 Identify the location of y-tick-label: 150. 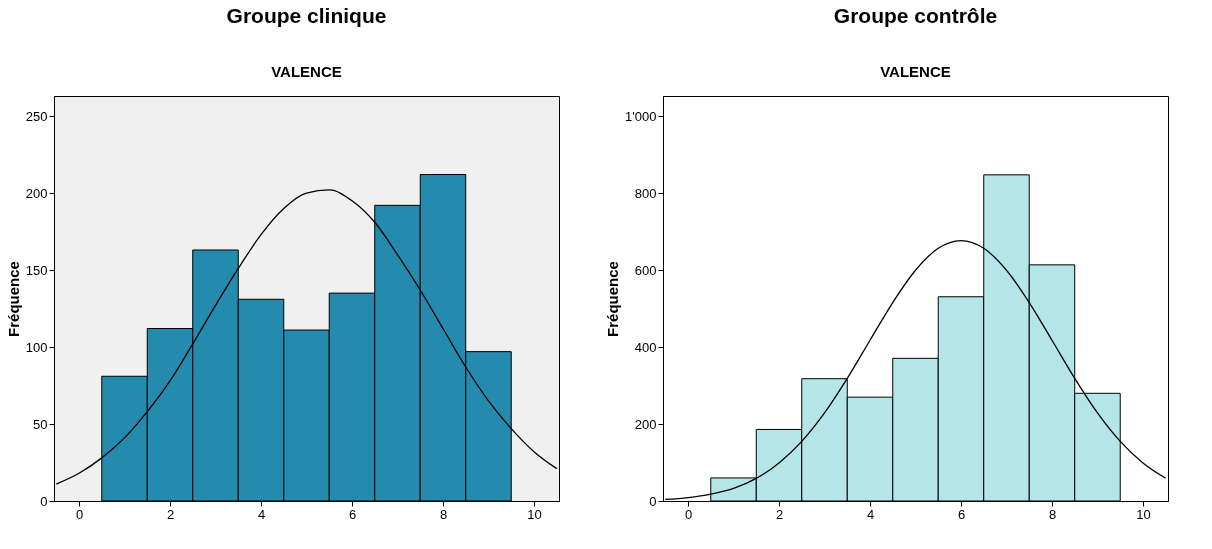
(36, 270).